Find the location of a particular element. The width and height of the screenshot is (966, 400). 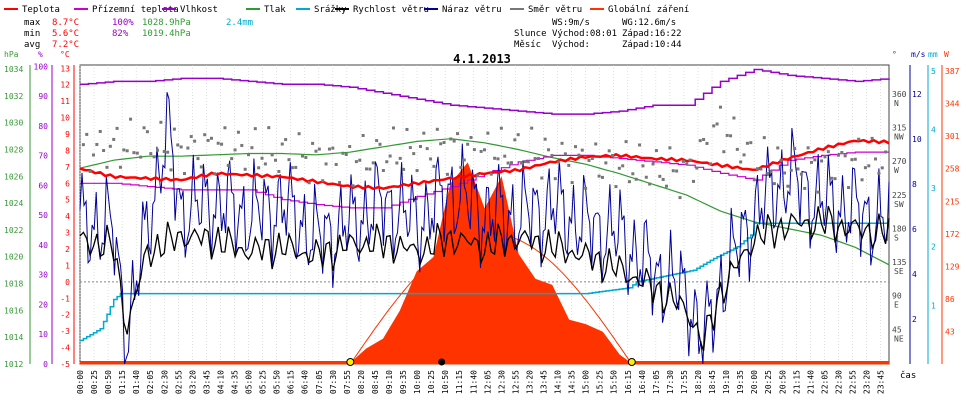

legend-label-7: Směr větru is located at coordinates (555, 10).